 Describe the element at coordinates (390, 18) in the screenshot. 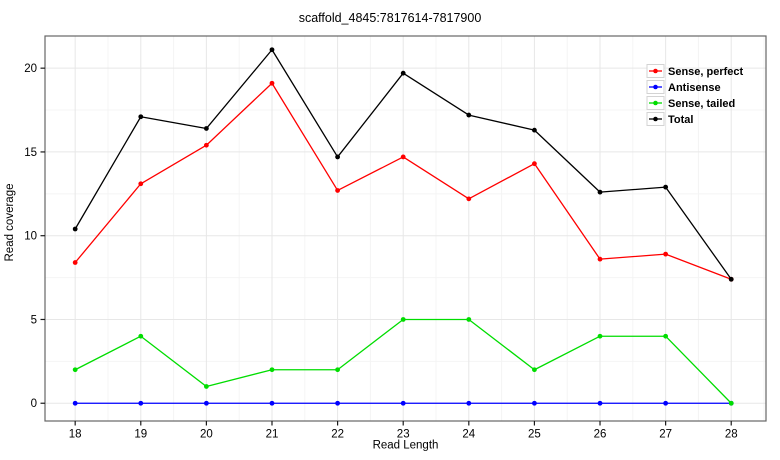

I see `chart-title: scaffold_4845:7817614-7817900` at that location.